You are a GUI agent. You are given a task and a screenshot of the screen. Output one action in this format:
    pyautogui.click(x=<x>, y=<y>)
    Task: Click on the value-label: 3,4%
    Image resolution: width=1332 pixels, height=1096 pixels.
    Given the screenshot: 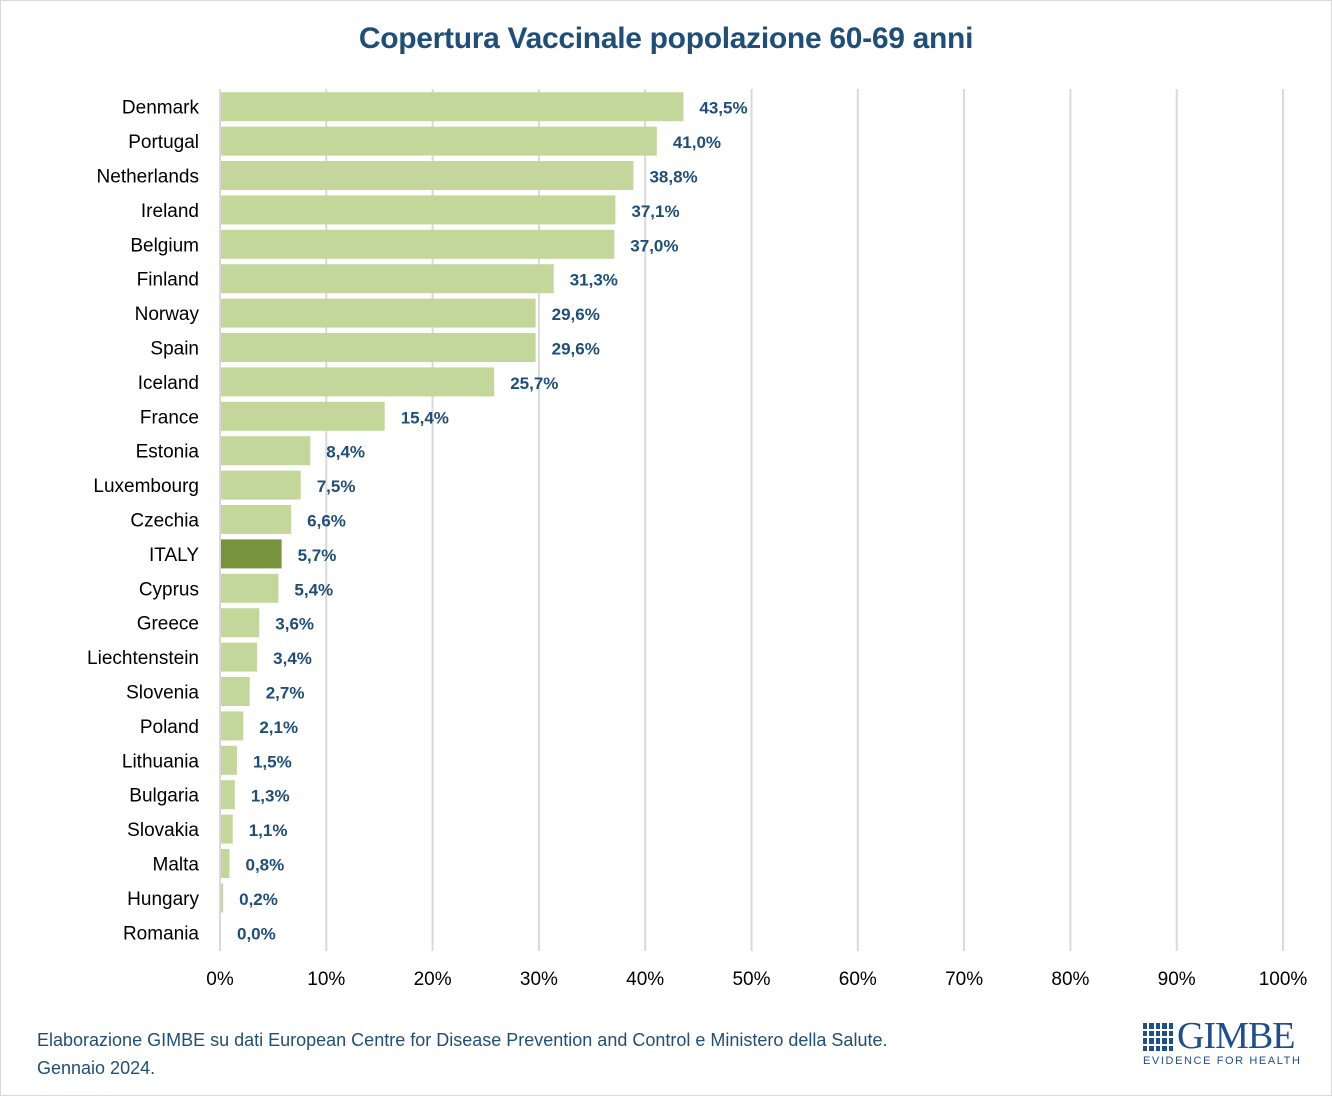 What is the action you would take?
    pyautogui.click(x=292, y=658)
    